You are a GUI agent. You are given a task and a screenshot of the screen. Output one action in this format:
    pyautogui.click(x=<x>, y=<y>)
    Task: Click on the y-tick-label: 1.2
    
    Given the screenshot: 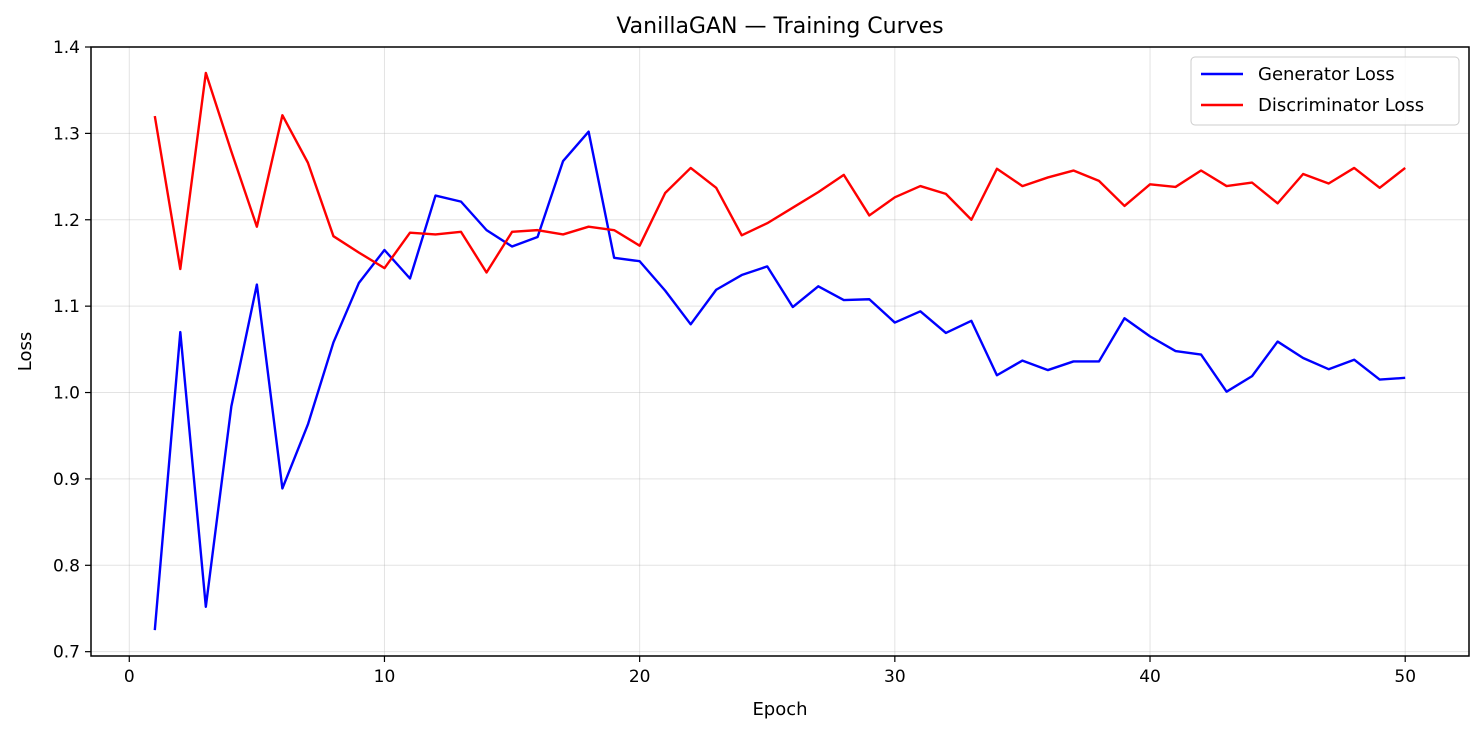 What is the action you would take?
    pyautogui.click(x=66, y=221)
    